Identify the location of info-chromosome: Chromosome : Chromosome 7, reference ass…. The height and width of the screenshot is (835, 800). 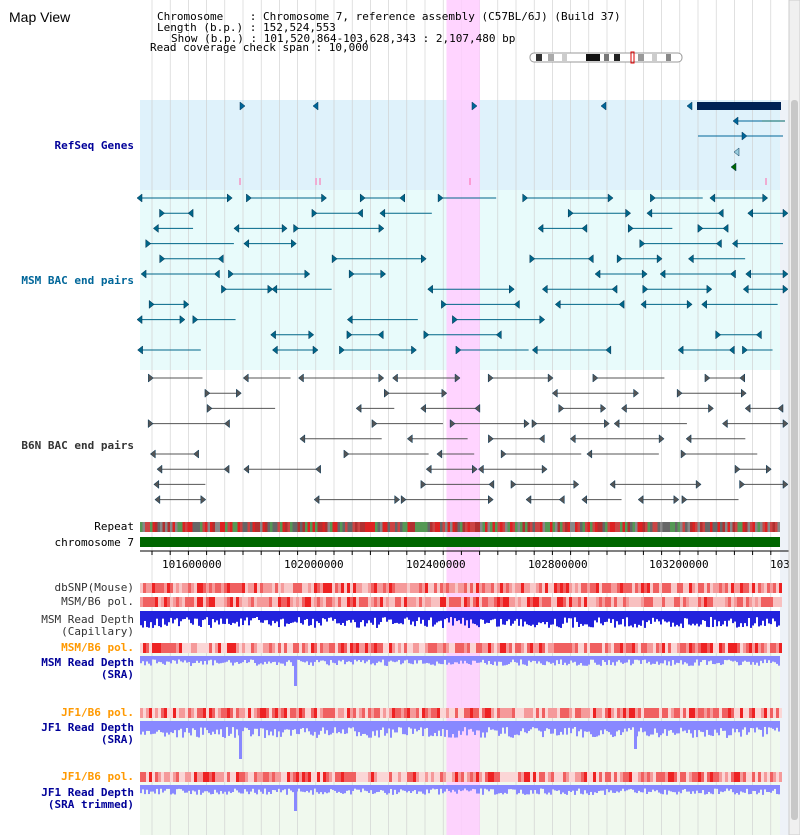
(389, 16).